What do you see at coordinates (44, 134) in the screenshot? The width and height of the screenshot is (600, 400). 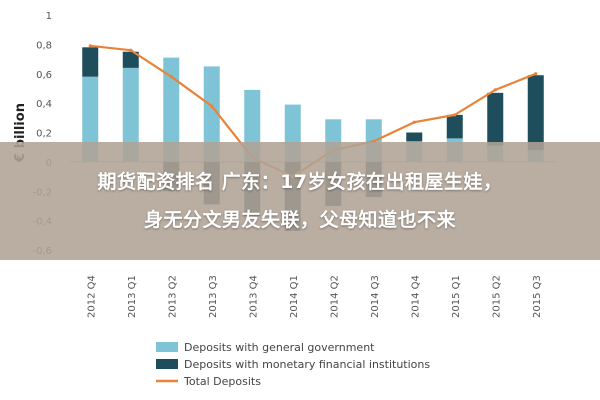 I see `y-tick-label: 0,2` at bounding box center [44, 134].